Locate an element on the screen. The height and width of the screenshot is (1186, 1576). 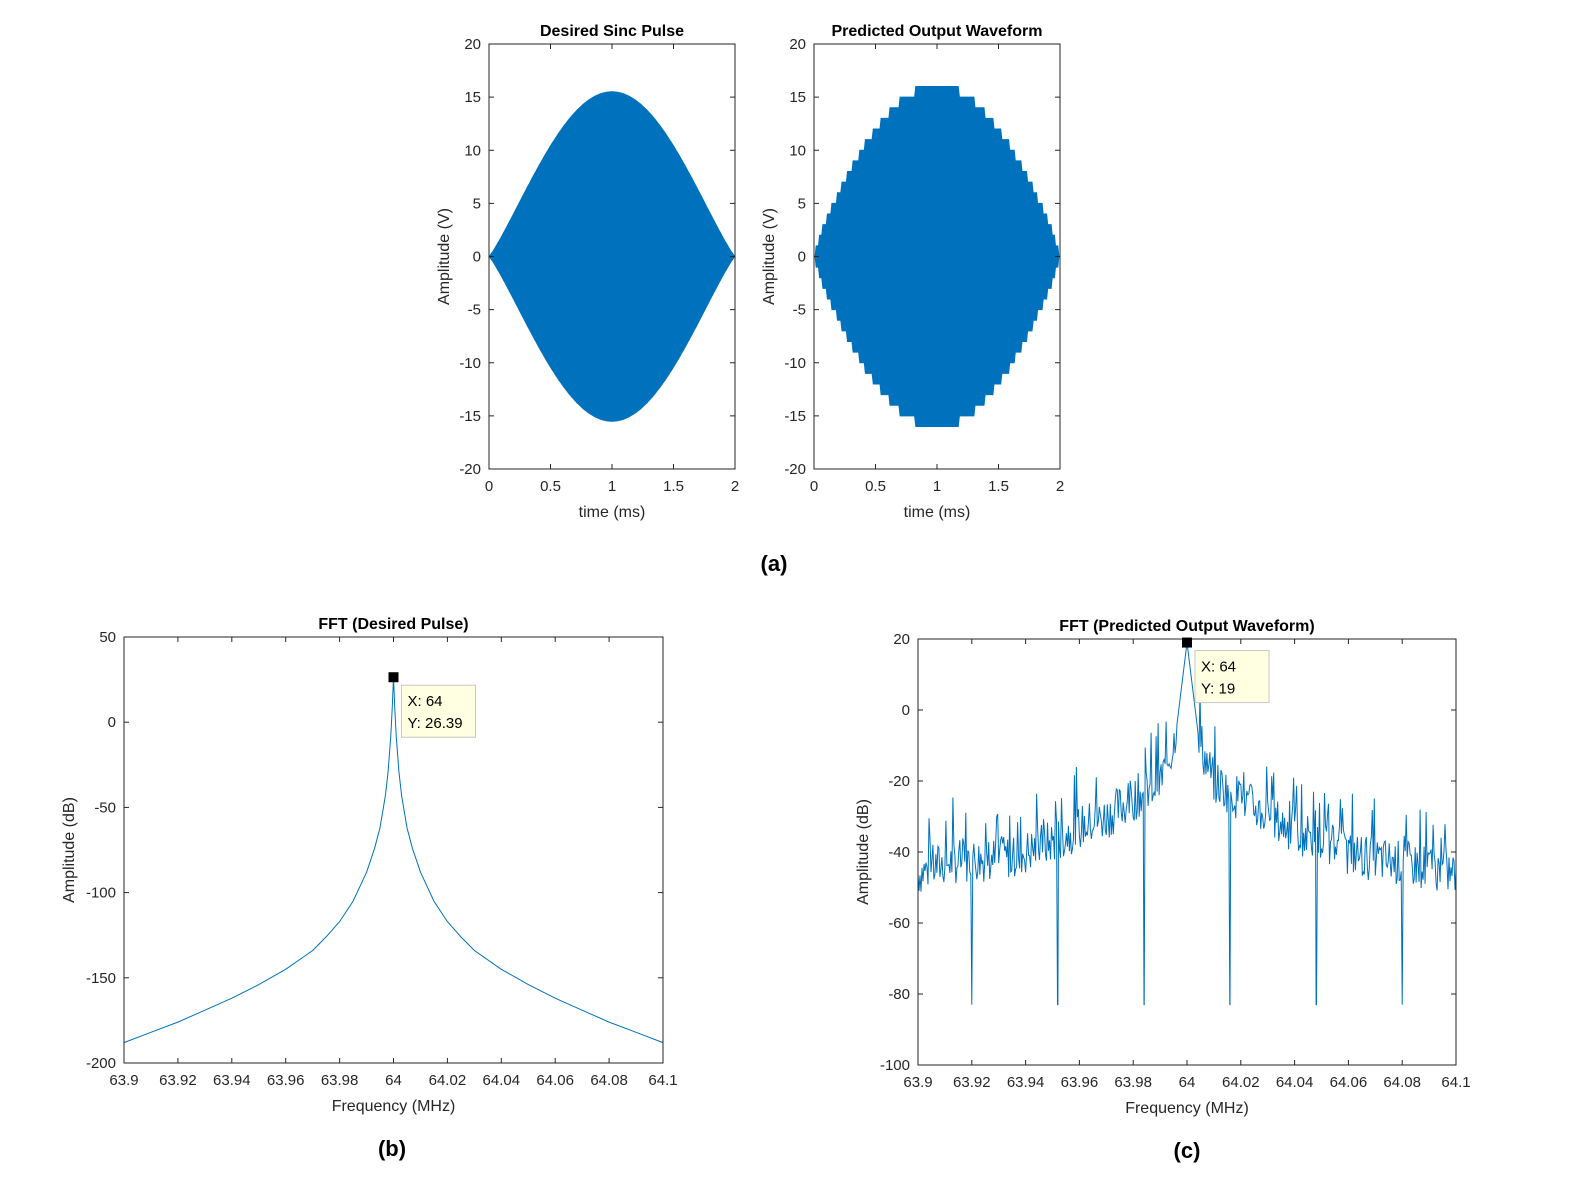
y-tick-label: -80 is located at coordinates (899, 994).